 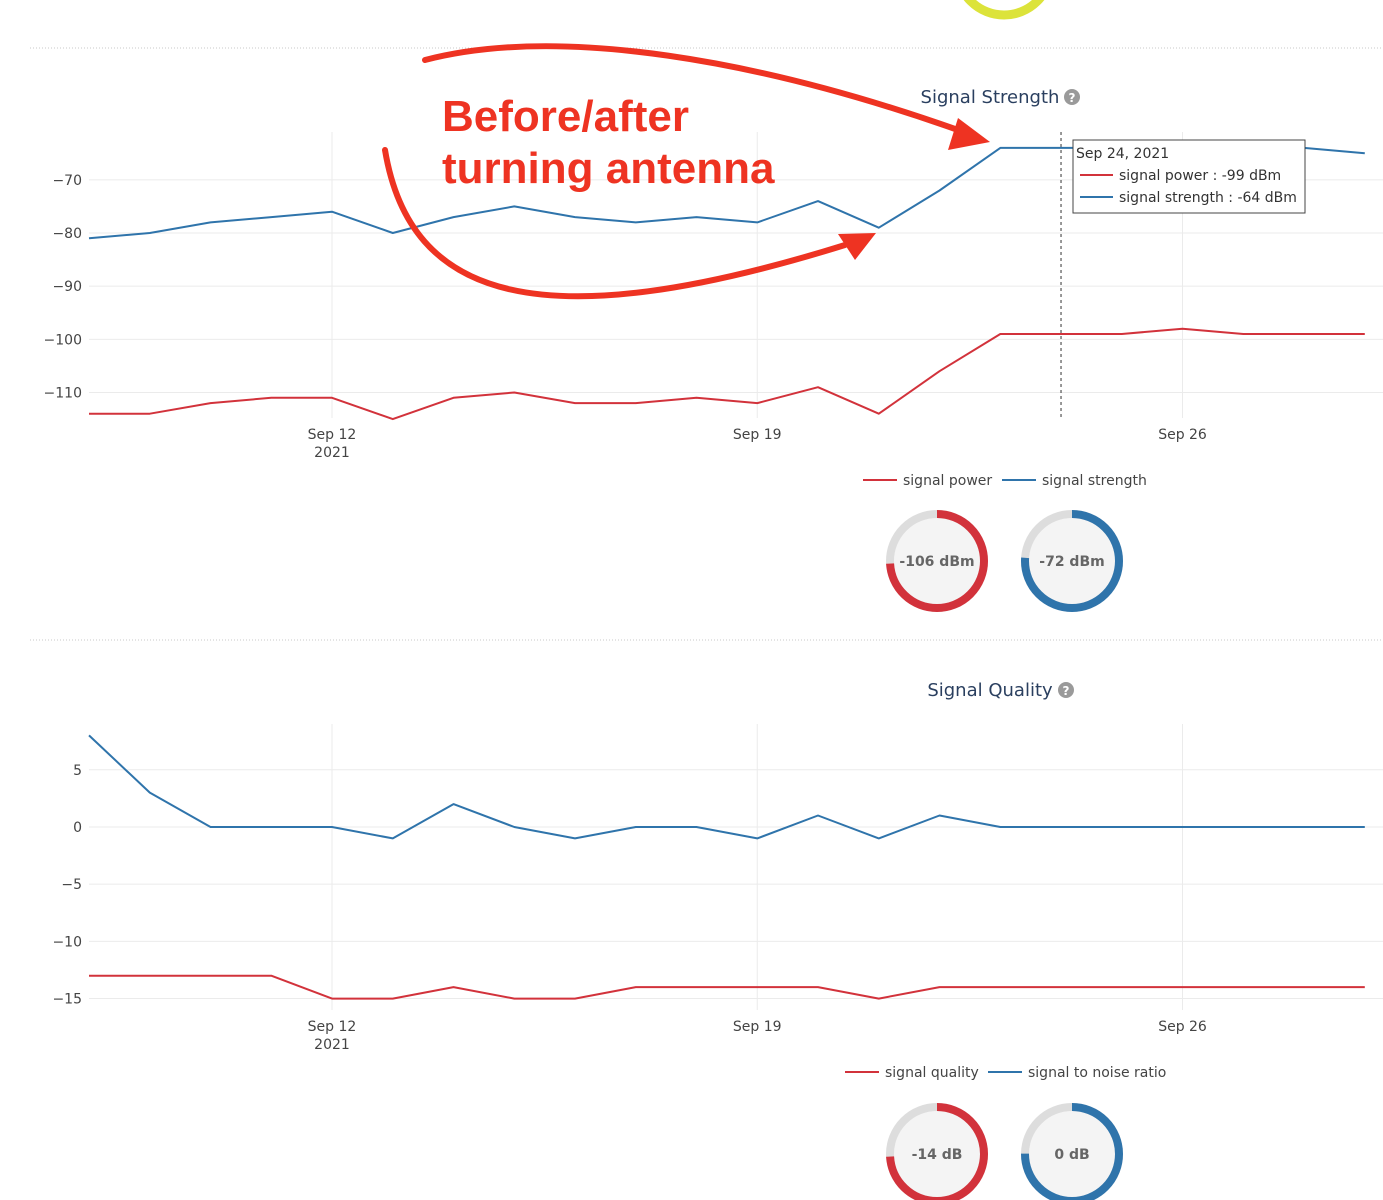 I want to click on tooltip-line: signal strength : -64 dBm, so click(x=1208, y=198).